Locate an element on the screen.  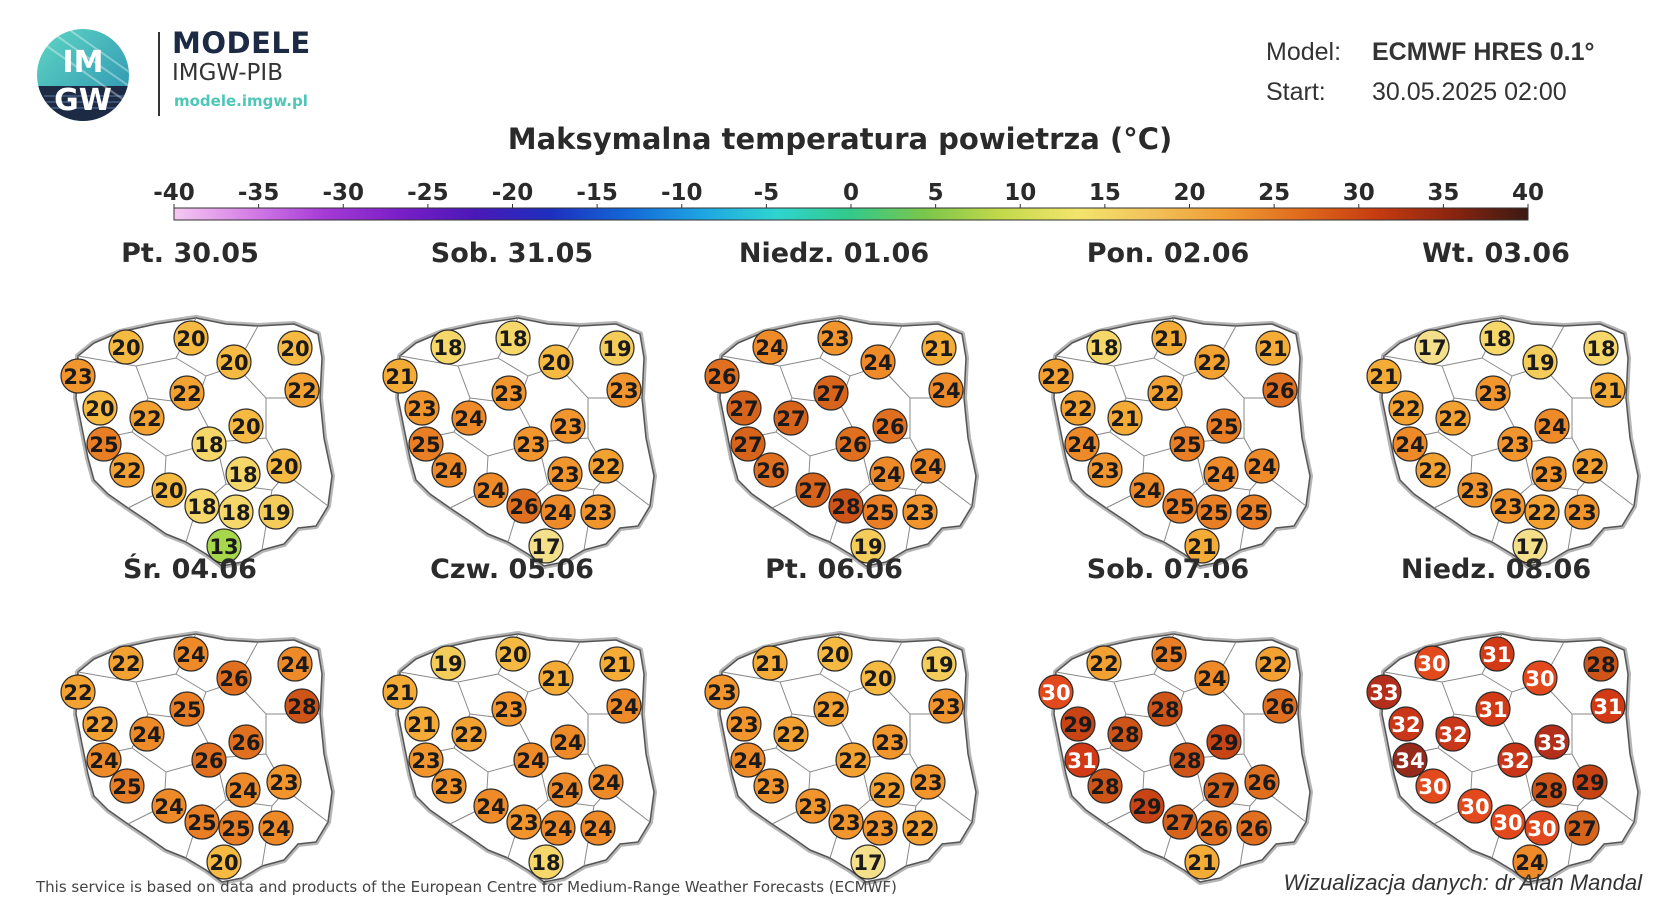
temperature-value: 33 is located at coordinates (1383, 693).